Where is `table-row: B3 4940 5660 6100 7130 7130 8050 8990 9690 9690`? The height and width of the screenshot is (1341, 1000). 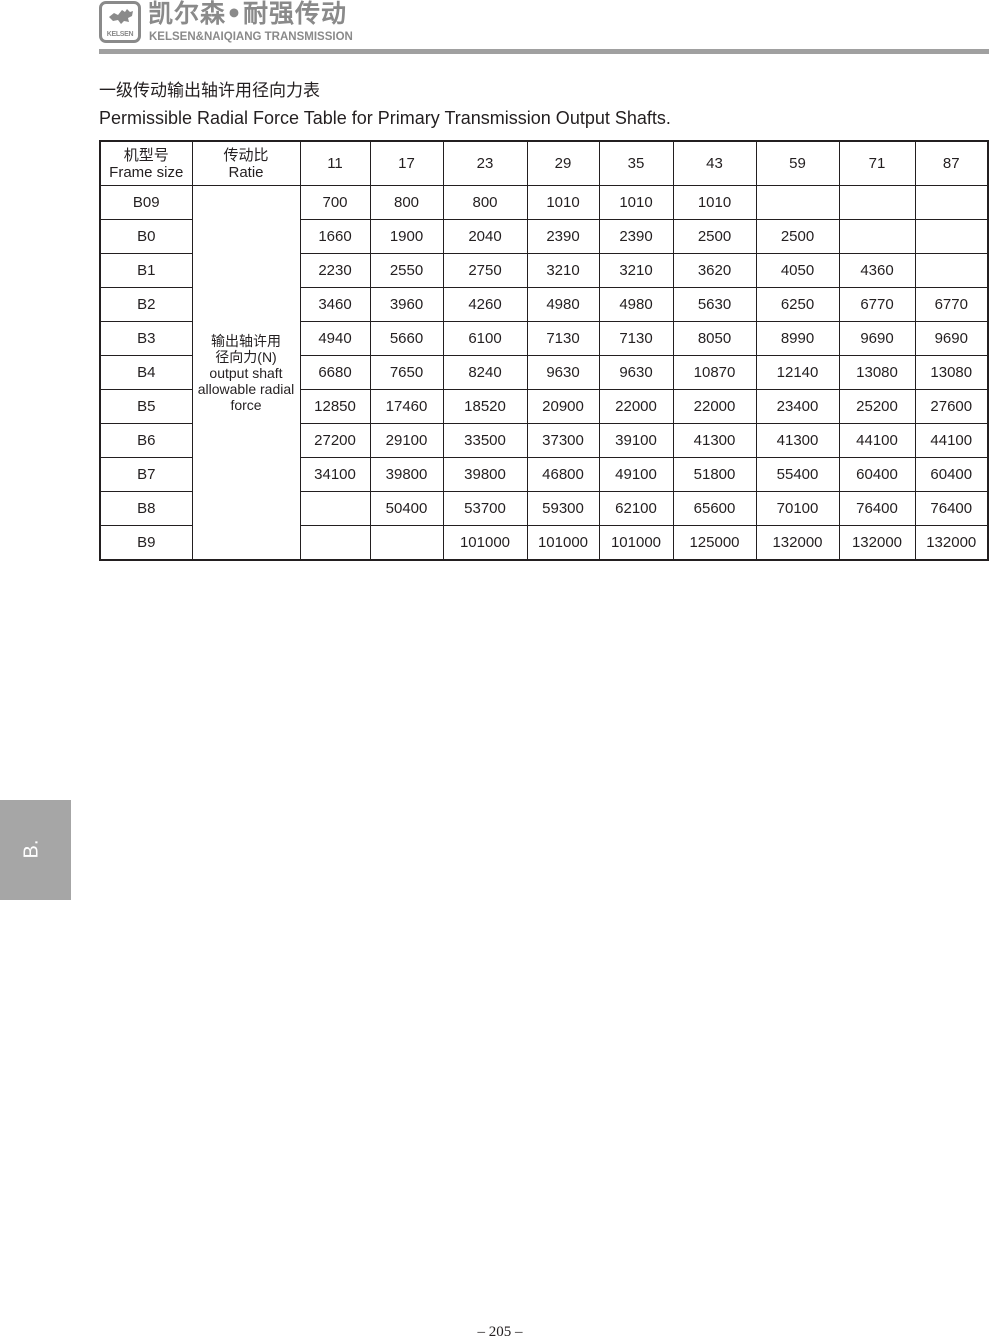 table-row: B3 4940 5660 6100 7130 7130 8050 8990 9690 9690 is located at coordinates (544, 338).